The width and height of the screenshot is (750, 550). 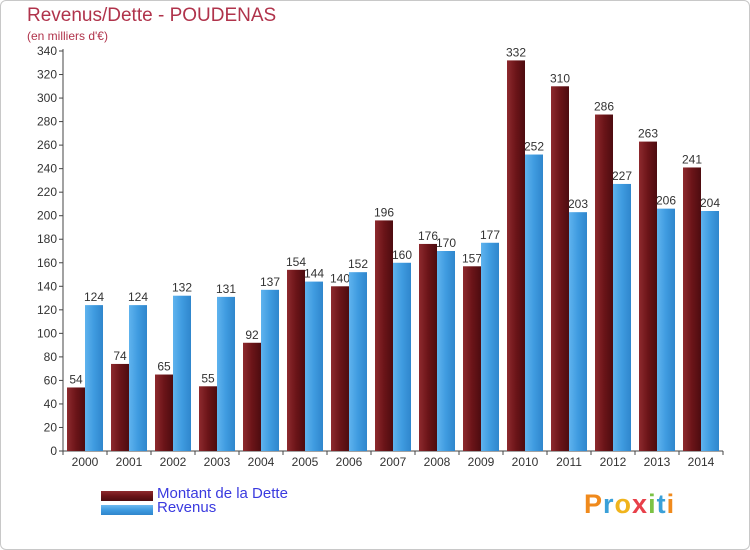 I want to click on y-tick-label: 280, so click(x=47, y=122).